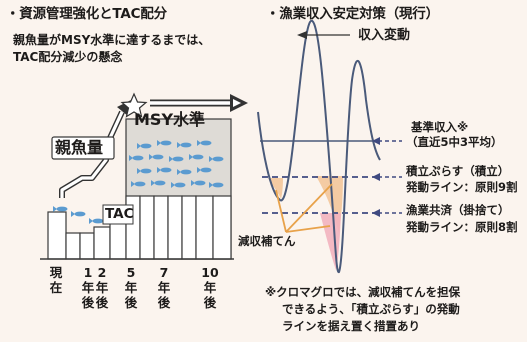  I want to click on x-tick-char: 在, so click(56, 287).